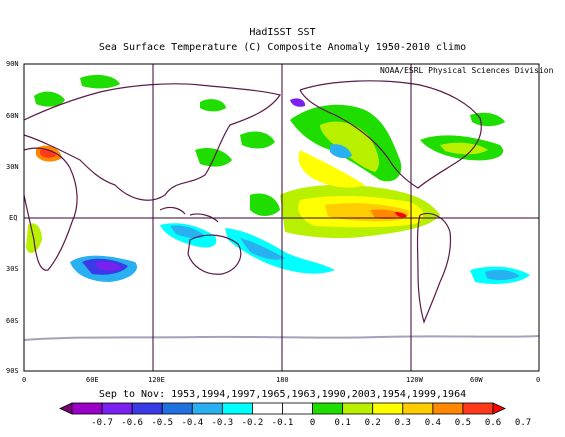 This screenshot has height=437, width=565. What do you see at coordinates (538, 380) in the screenshot?
I see `lon-label-0-east: 0` at bounding box center [538, 380].